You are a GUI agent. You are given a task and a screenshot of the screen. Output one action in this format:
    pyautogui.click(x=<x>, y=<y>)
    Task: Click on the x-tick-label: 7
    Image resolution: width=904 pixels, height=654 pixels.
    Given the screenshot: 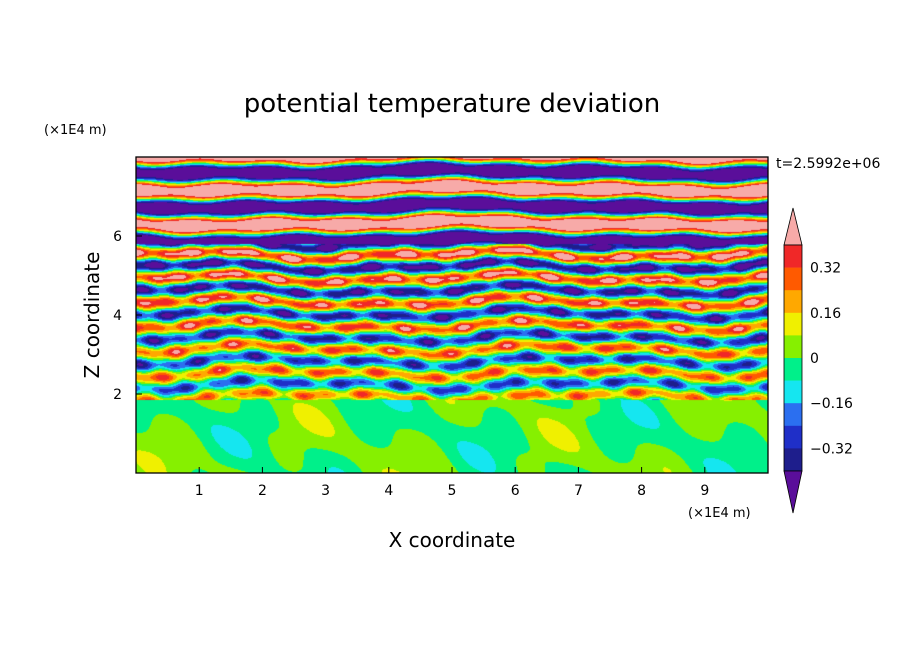 What is the action you would take?
    pyautogui.click(x=578, y=491)
    